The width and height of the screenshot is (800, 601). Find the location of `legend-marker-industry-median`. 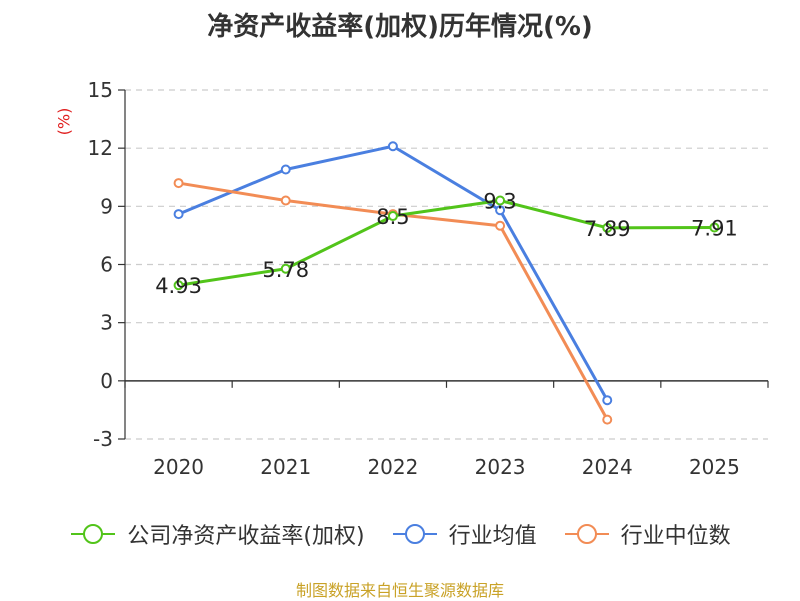

legend-marker-industry-median is located at coordinates (586, 534).